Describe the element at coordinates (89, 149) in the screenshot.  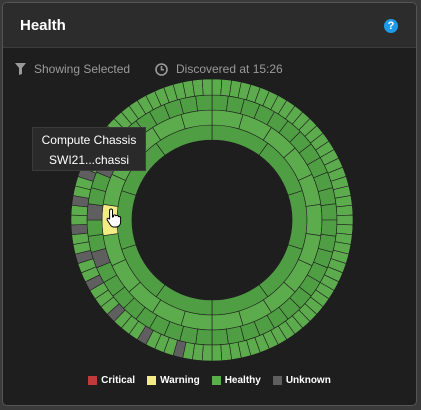
I see `chart-tooltip: Compute Chassis SWI21...chassi` at that location.